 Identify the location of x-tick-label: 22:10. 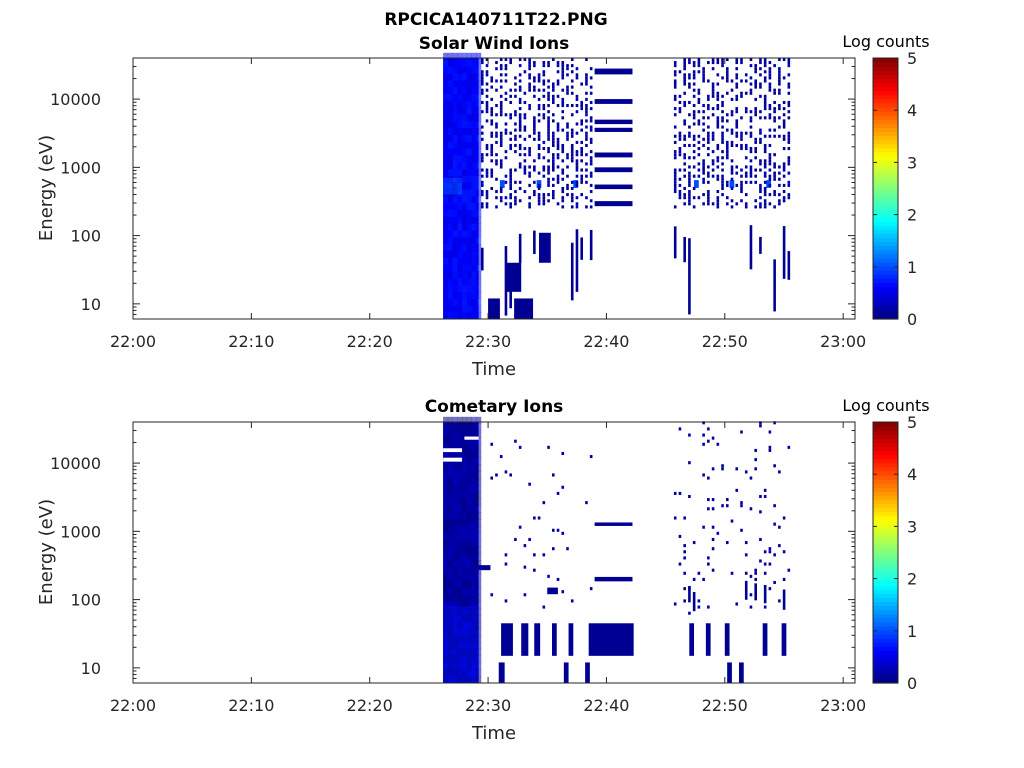
(251, 341).